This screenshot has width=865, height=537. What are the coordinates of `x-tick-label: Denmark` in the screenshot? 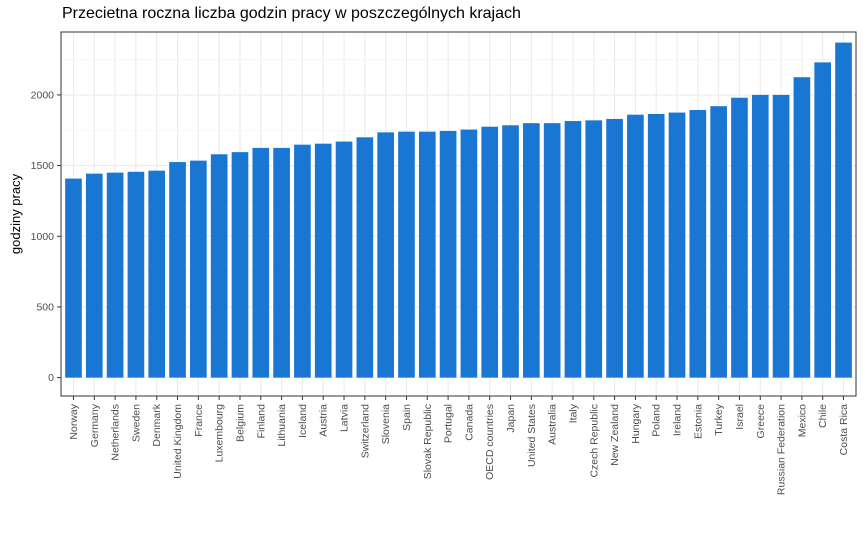 It's located at (157, 424).